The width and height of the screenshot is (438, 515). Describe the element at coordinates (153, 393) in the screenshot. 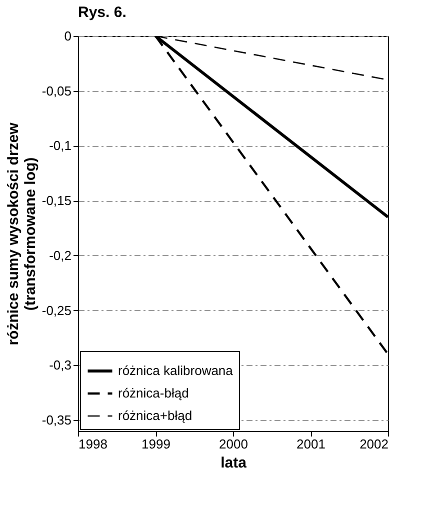

I see `legend-label: różnica-błąd` at that location.